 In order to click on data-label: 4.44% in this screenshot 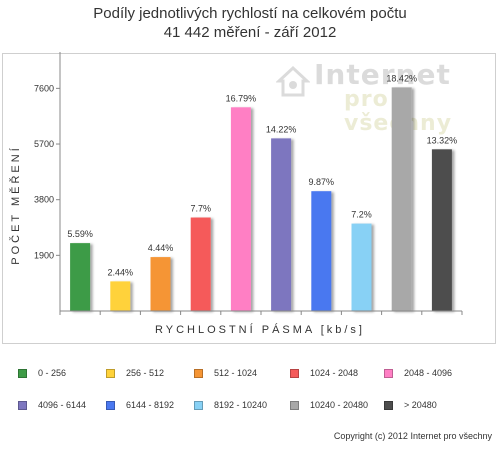, I will do `click(161, 248)`.